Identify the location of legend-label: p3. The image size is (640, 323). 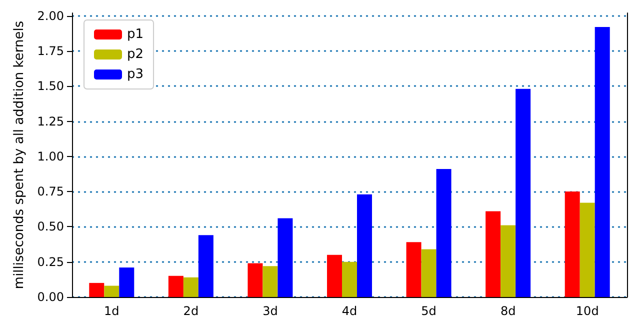
(135, 74).